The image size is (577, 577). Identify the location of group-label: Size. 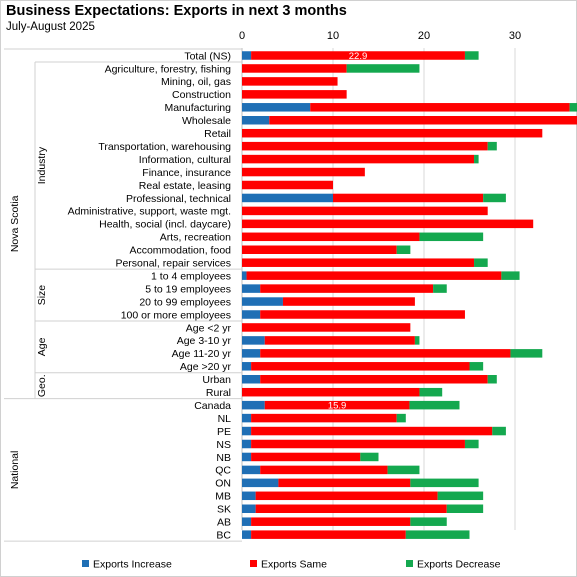
(42, 295).